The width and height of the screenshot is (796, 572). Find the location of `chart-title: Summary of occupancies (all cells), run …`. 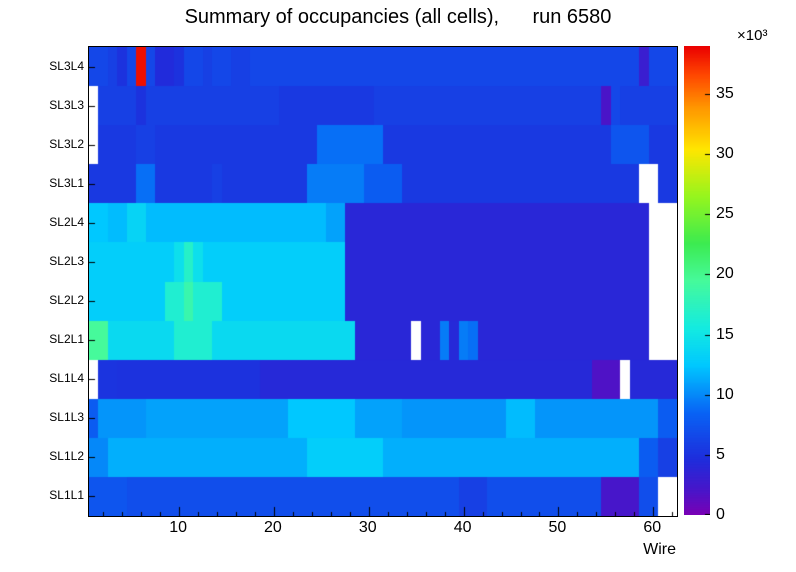

chart-title: Summary of occupancies (all cells), run … is located at coordinates (398, 17).